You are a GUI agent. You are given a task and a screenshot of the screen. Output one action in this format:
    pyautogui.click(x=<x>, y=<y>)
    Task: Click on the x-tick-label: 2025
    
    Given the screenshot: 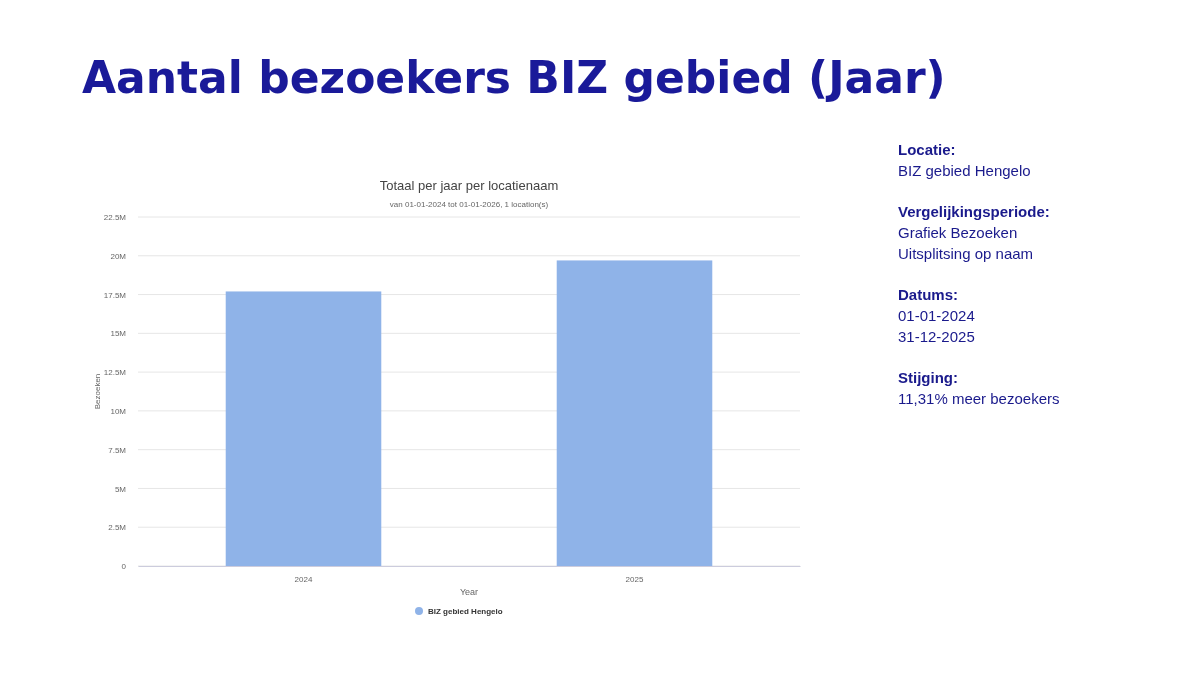 What is the action you would take?
    pyautogui.click(x=634, y=579)
    